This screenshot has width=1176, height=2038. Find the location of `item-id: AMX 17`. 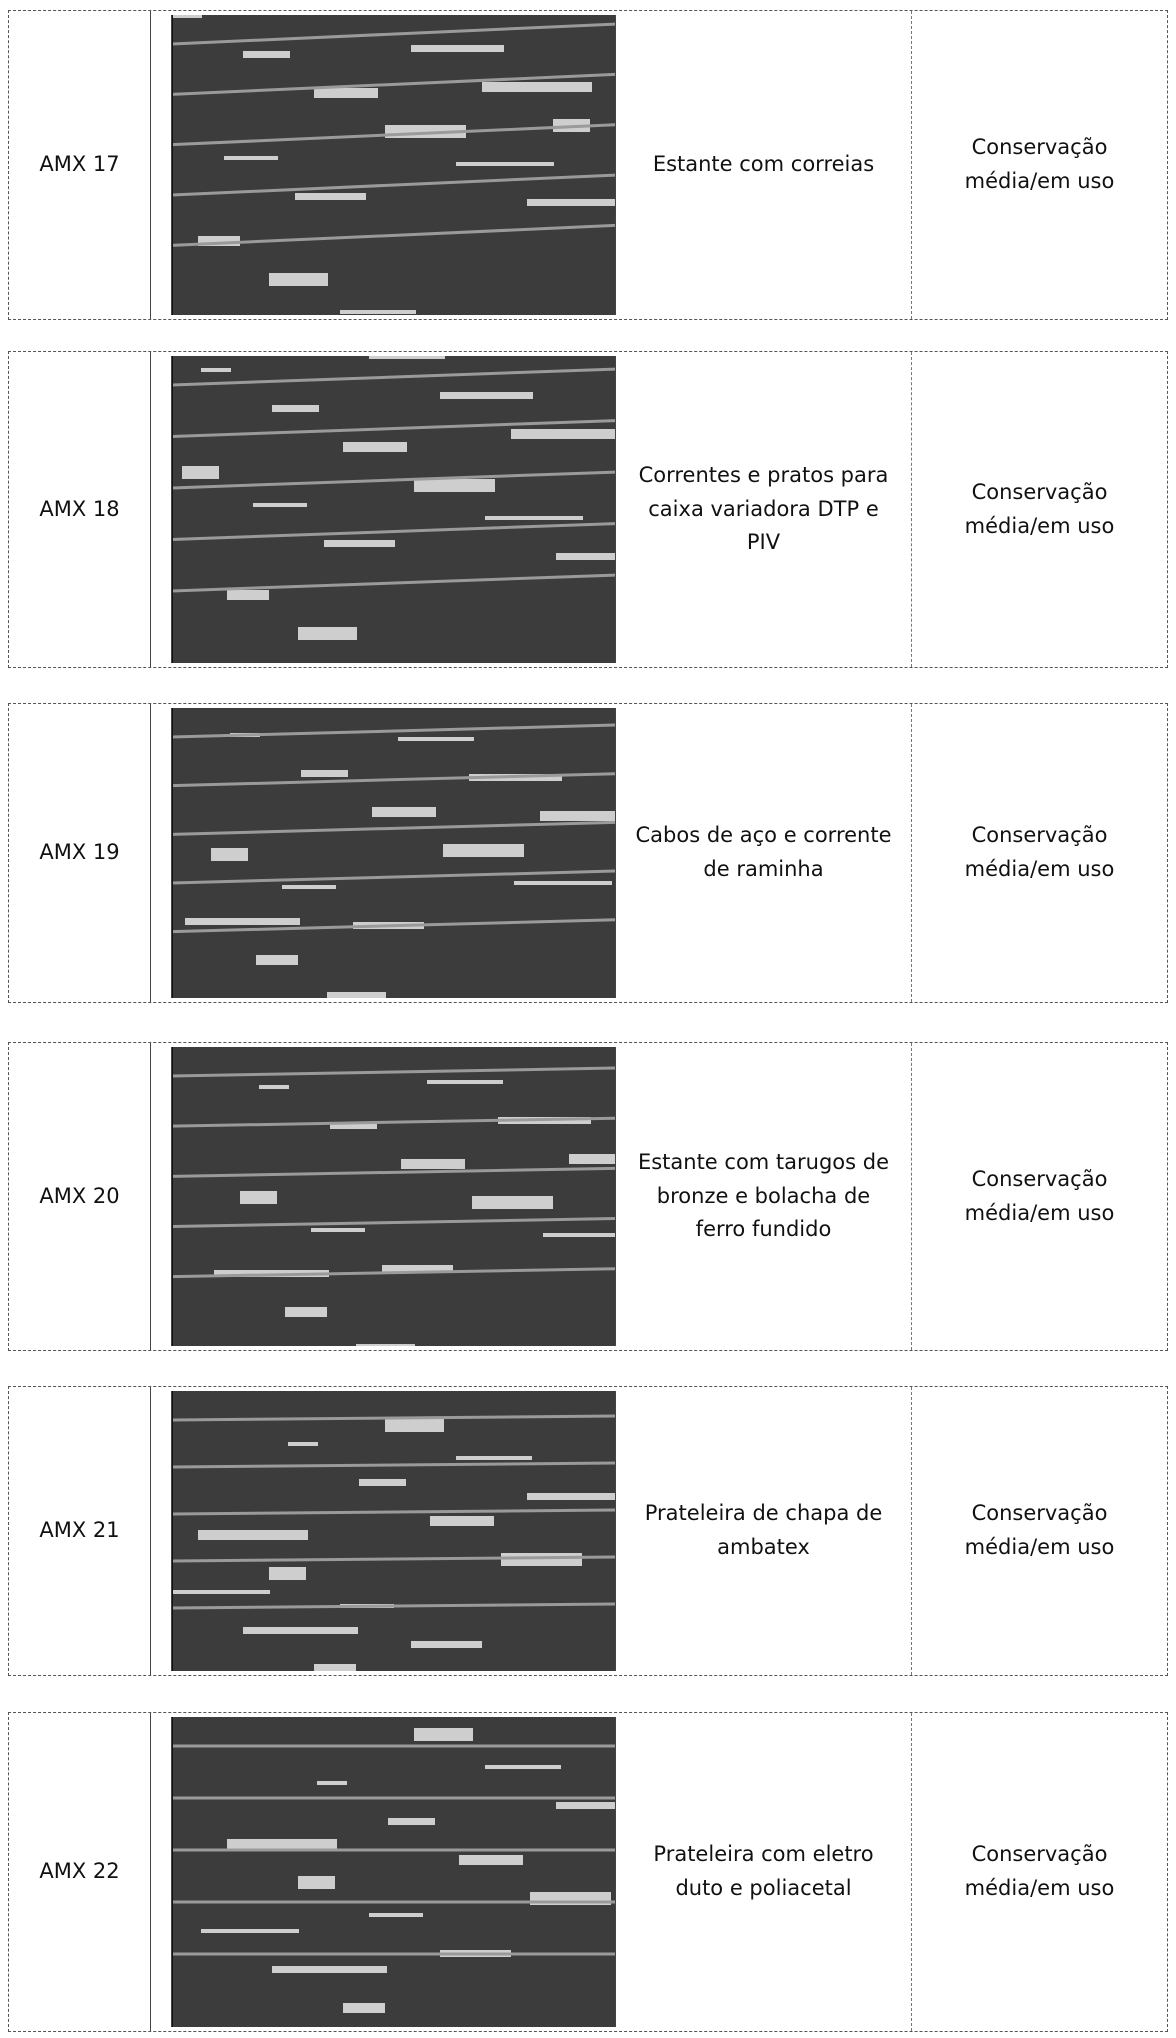

item-id: AMX 17 is located at coordinates (80, 165).